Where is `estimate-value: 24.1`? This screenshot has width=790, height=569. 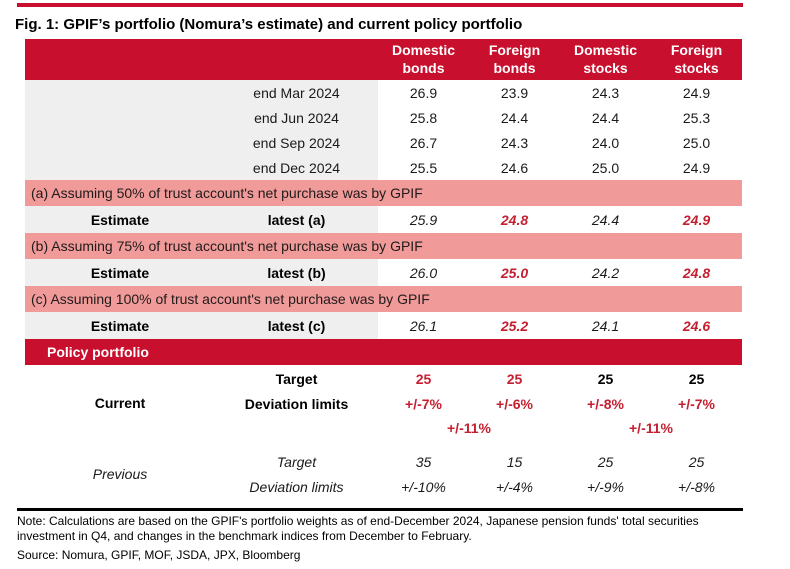
estimate-value: 24.1 is located at coordinates (605, 325).